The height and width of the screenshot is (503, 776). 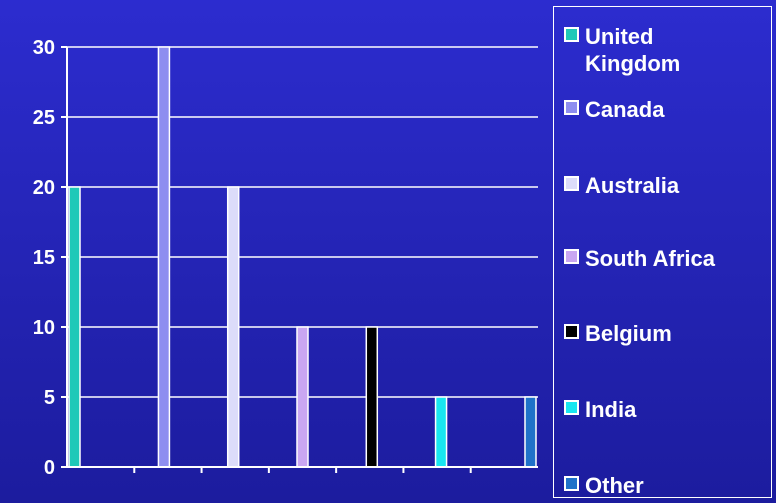 What do you see at coordinates (625, 109) in the screenshot?
I see `legend-label: Canada` at bounding box center [625, 109].